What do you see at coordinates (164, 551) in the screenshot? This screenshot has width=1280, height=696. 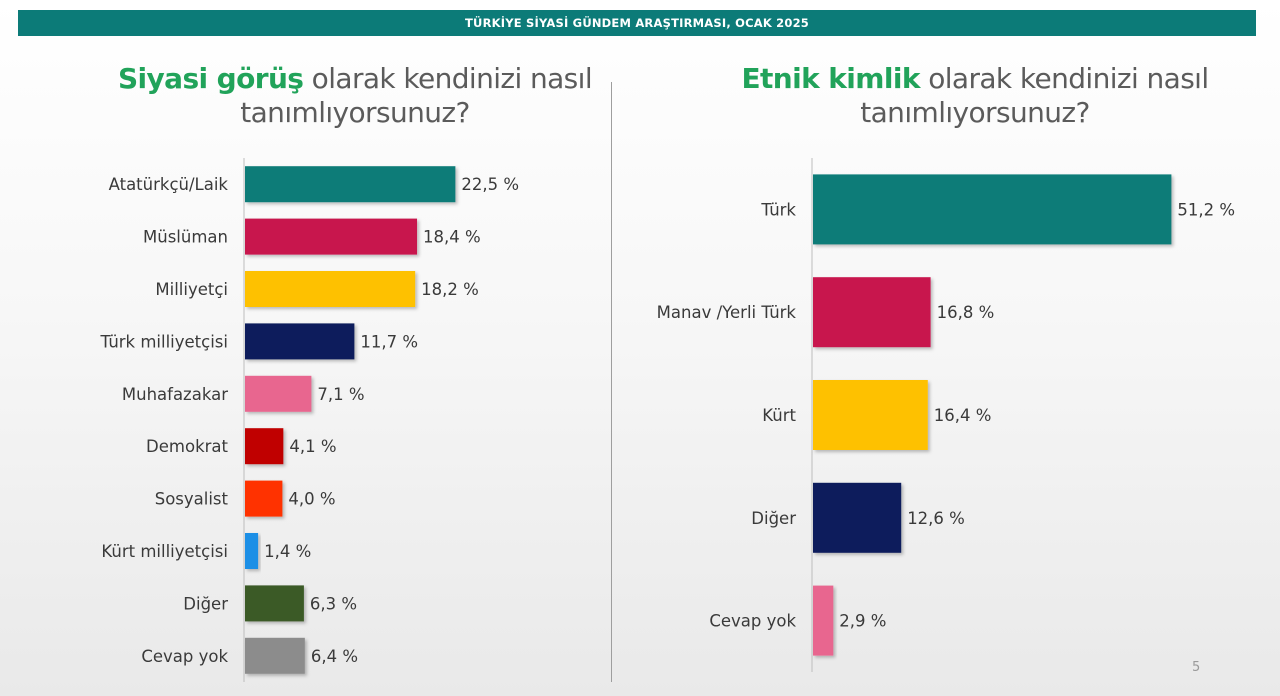 I see `left-category-label: Kürt milliyetçisi` at bounding box center [164, 551].